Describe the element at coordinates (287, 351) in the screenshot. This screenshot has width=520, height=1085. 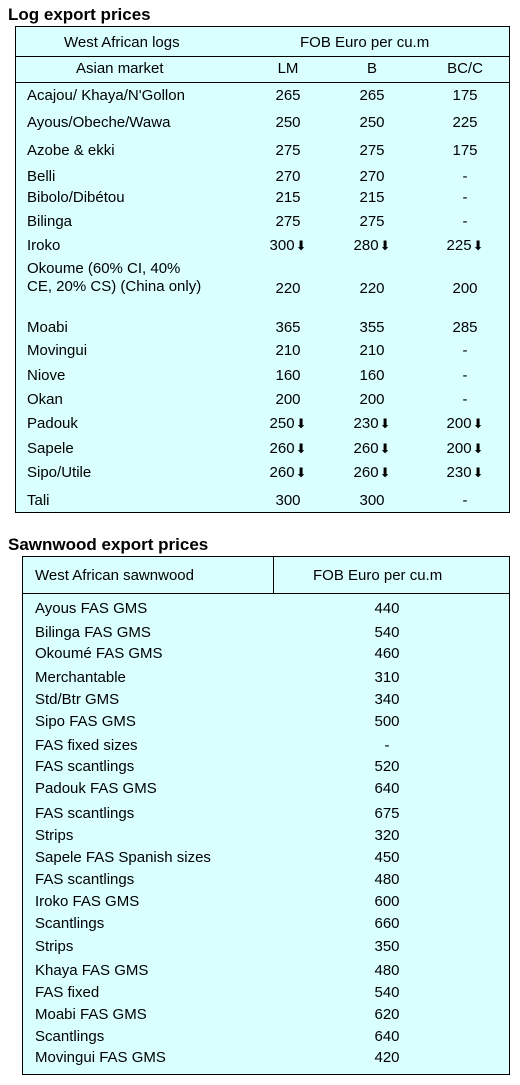
I see `log-row-price: 210` at that location.